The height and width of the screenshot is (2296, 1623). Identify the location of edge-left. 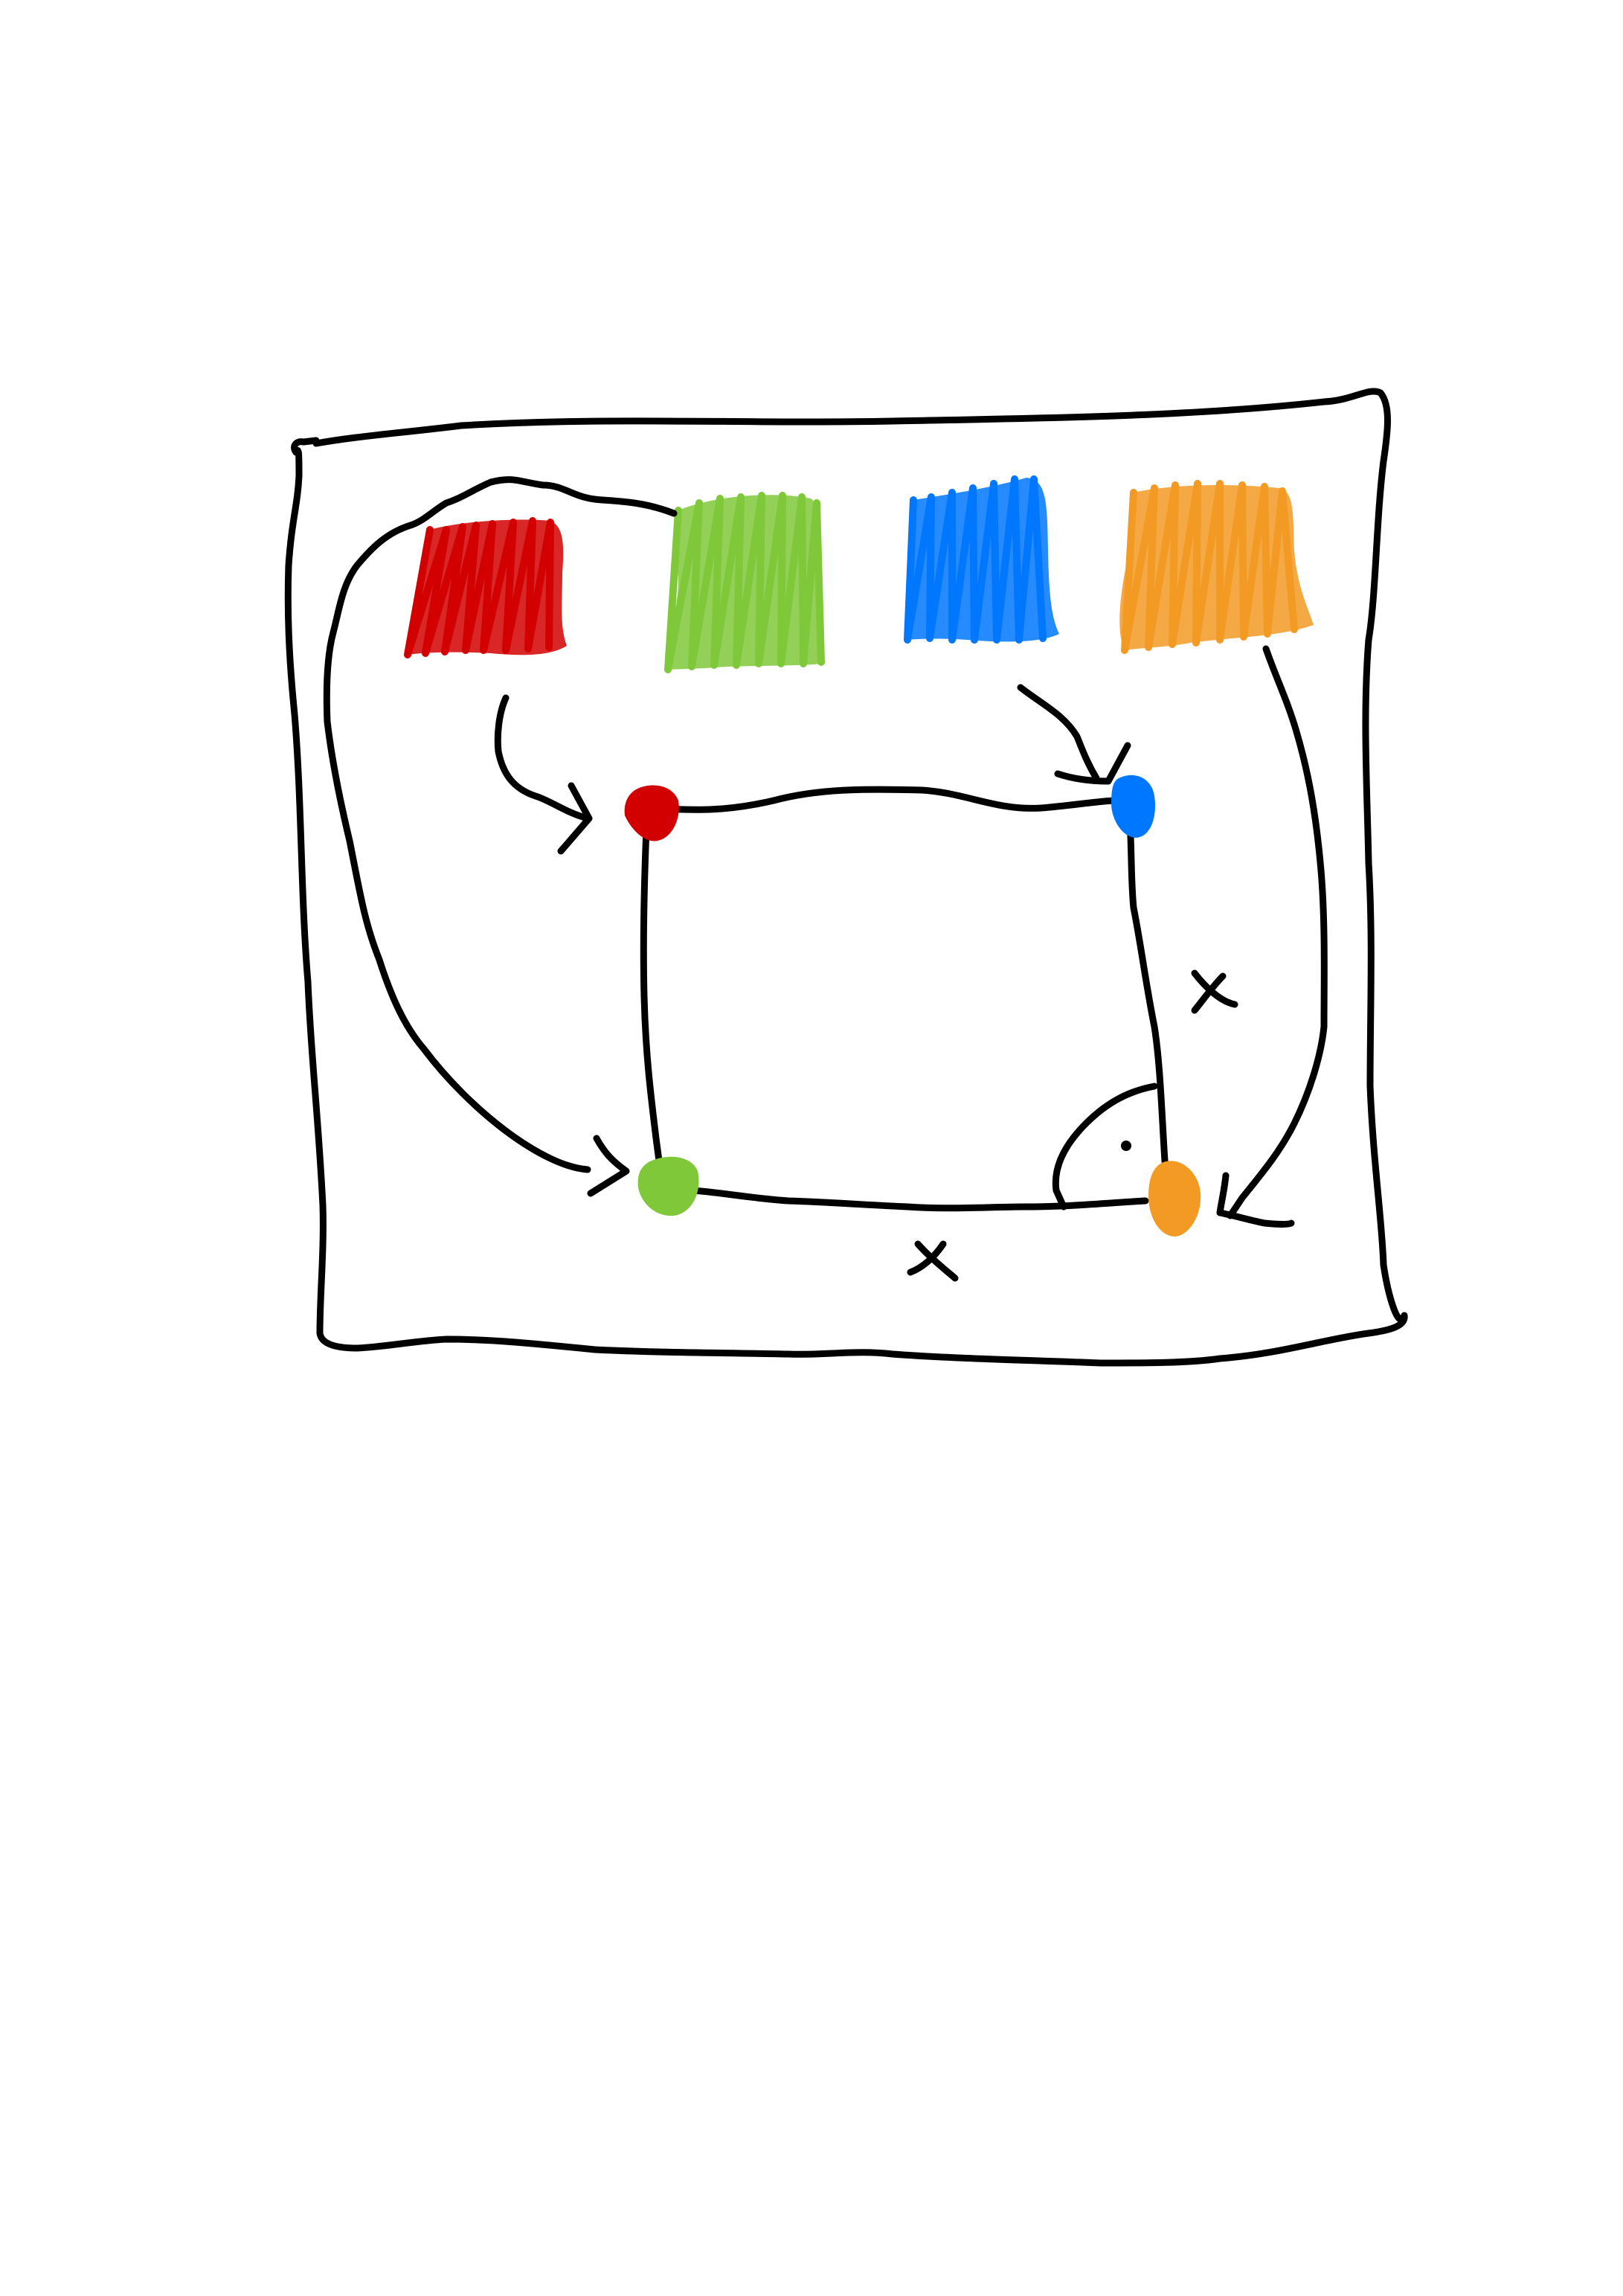
(653, 997).